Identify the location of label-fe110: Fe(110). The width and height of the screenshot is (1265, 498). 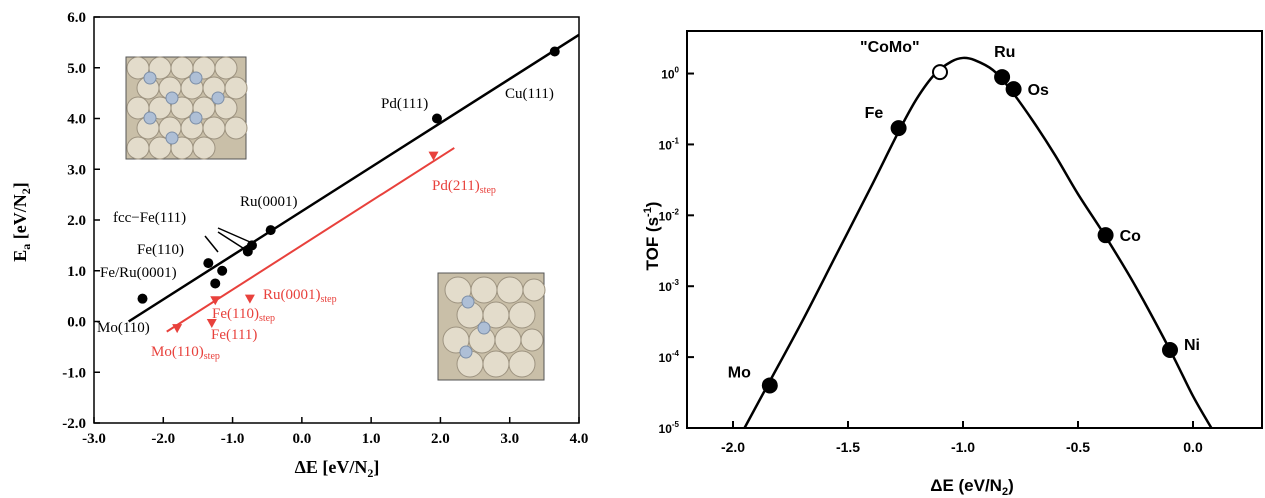
(160, 250).